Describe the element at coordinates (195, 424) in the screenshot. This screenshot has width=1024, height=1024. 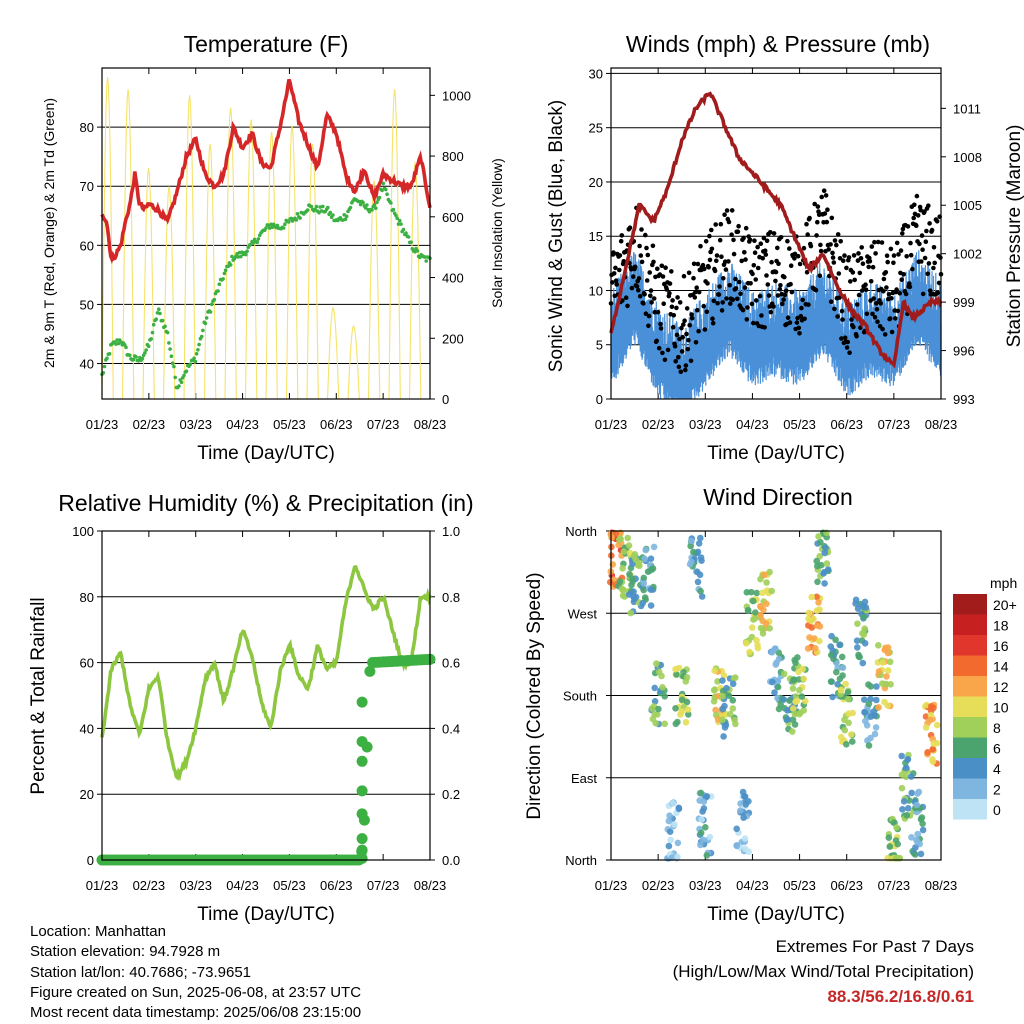
I see `x-tick-label: 03/23` at that location.